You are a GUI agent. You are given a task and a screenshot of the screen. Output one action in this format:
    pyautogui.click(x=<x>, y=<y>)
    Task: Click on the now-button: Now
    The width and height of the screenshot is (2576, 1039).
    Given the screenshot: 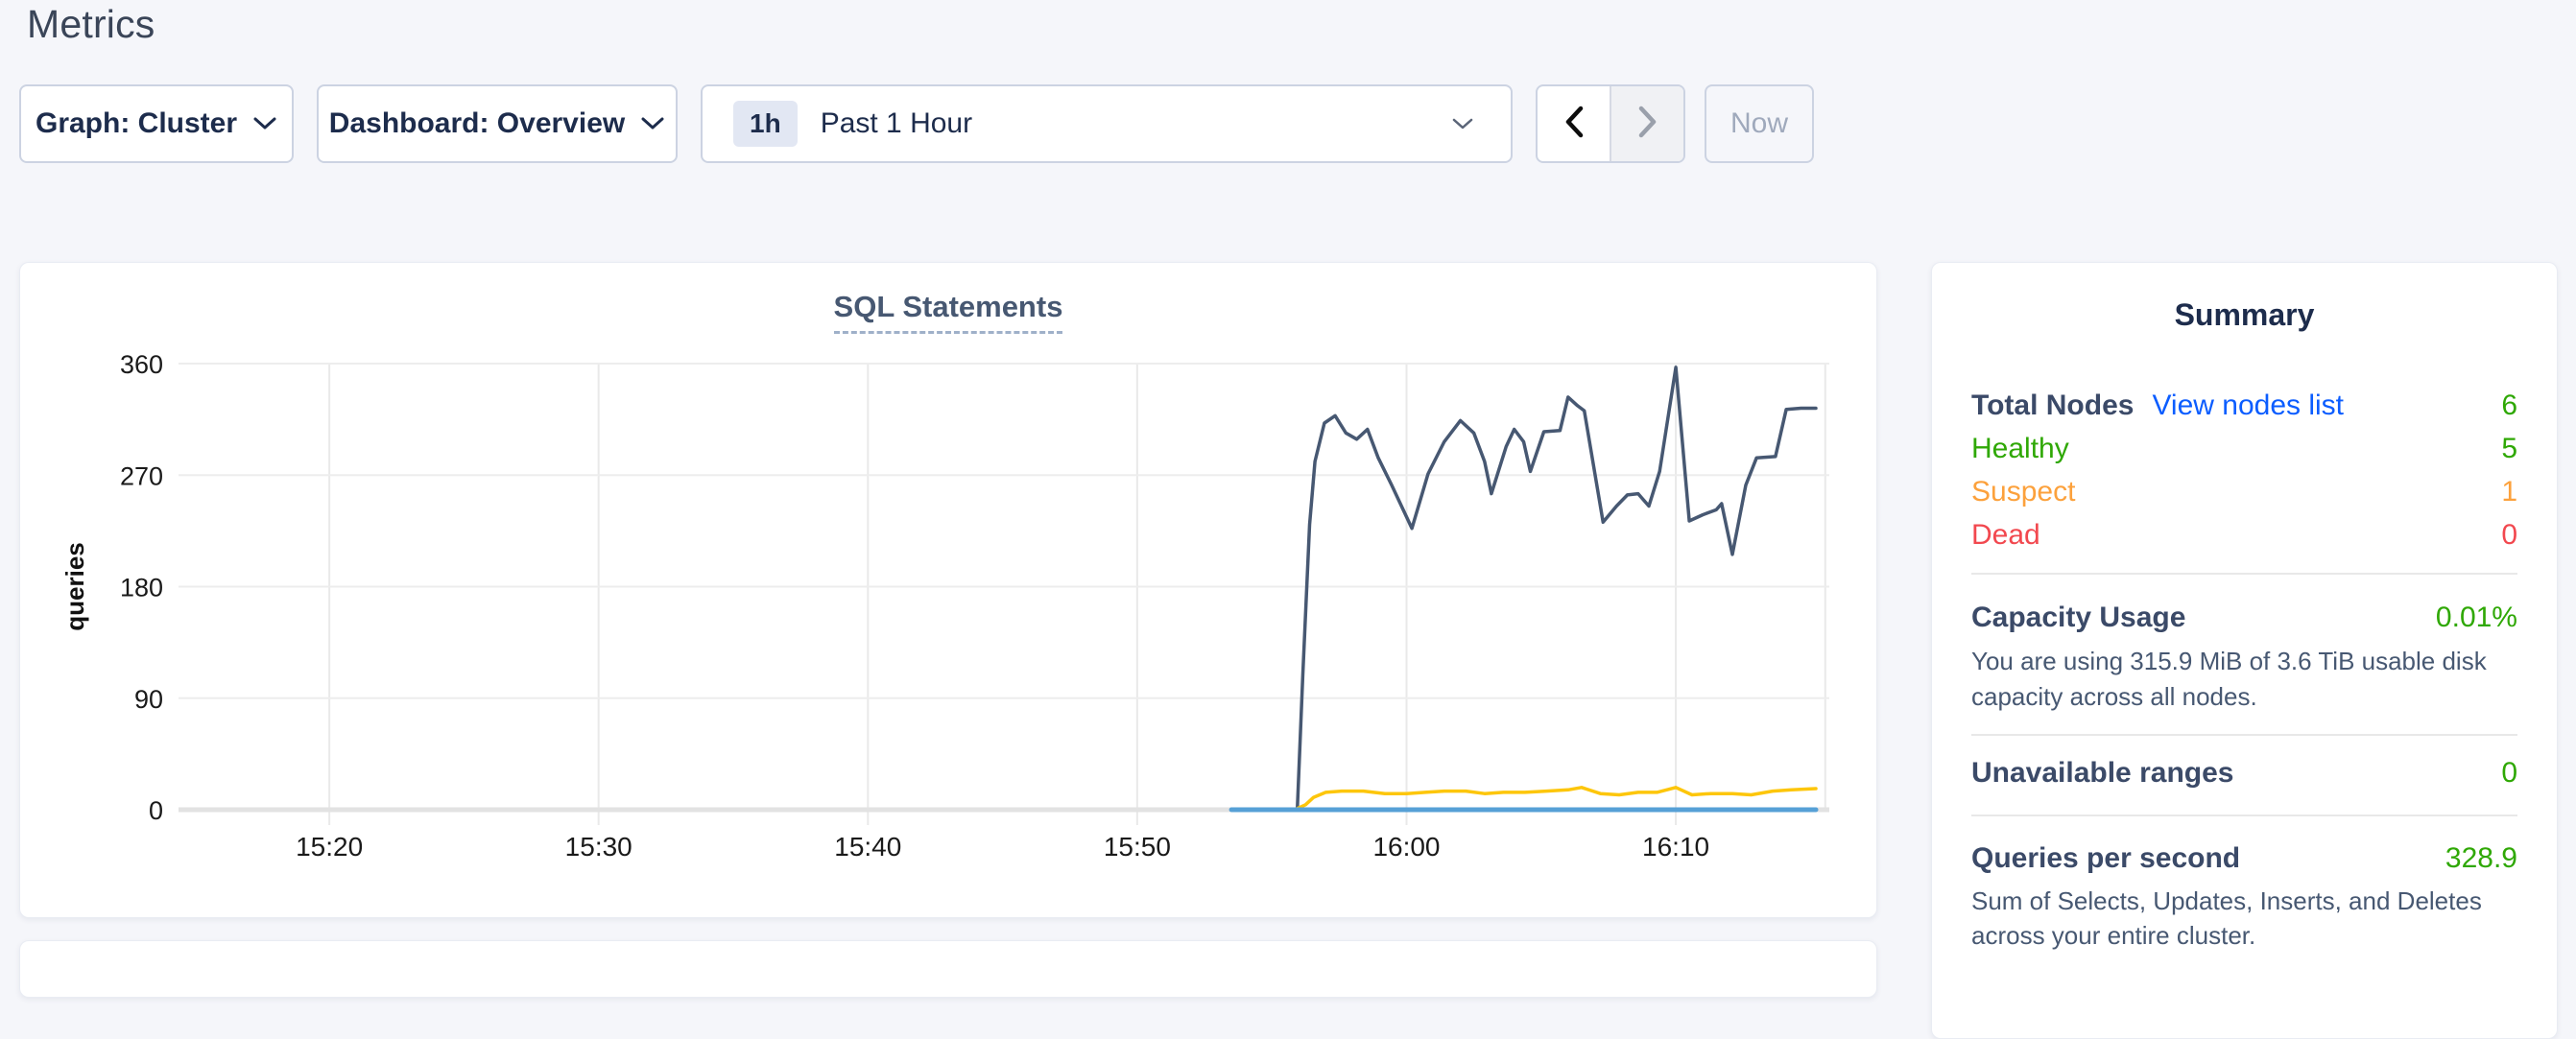 What is the action you would take?
    pyautogui.click(x=1759, y=124)
    